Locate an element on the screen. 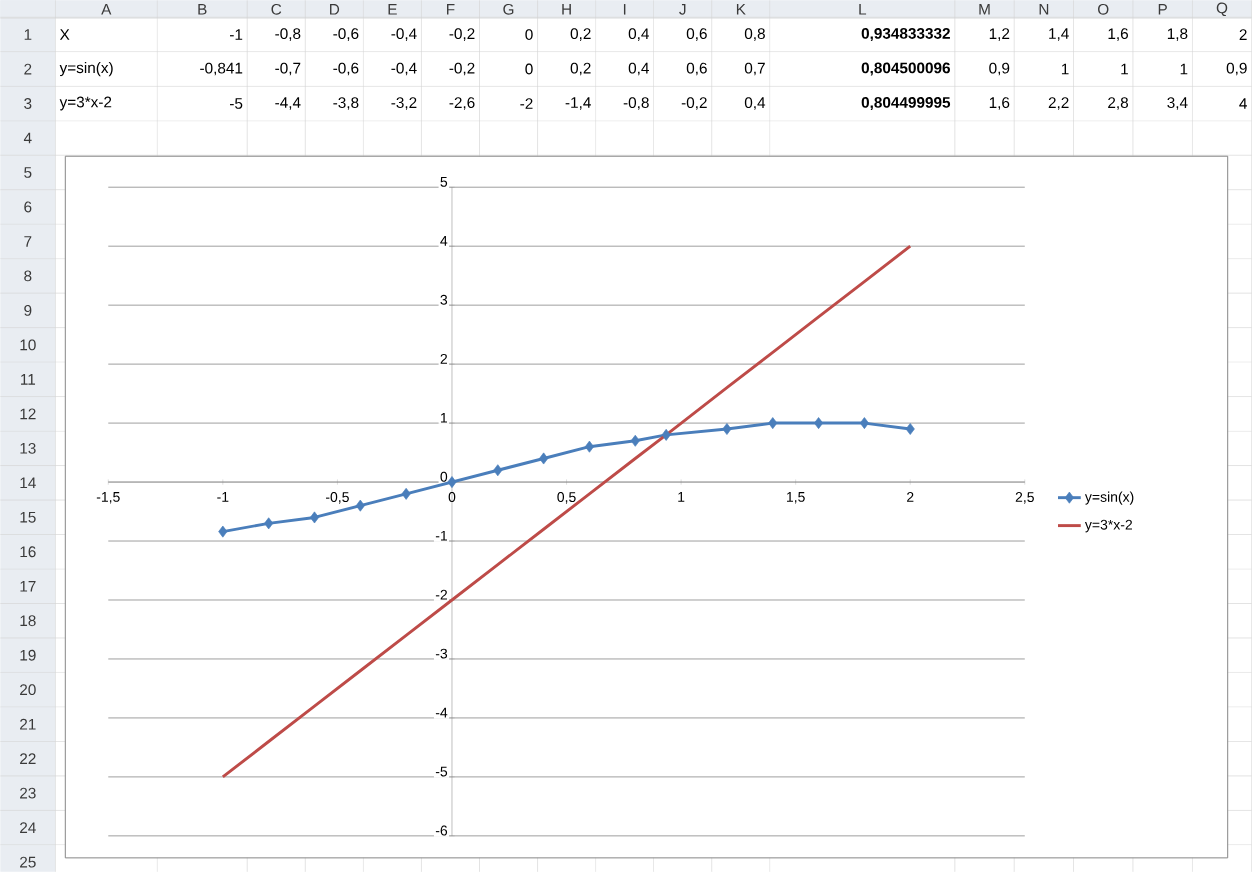 Image resolution: width=1252 pixels, height=872 pixels. text: 14 is located at coordinates (28, 482).